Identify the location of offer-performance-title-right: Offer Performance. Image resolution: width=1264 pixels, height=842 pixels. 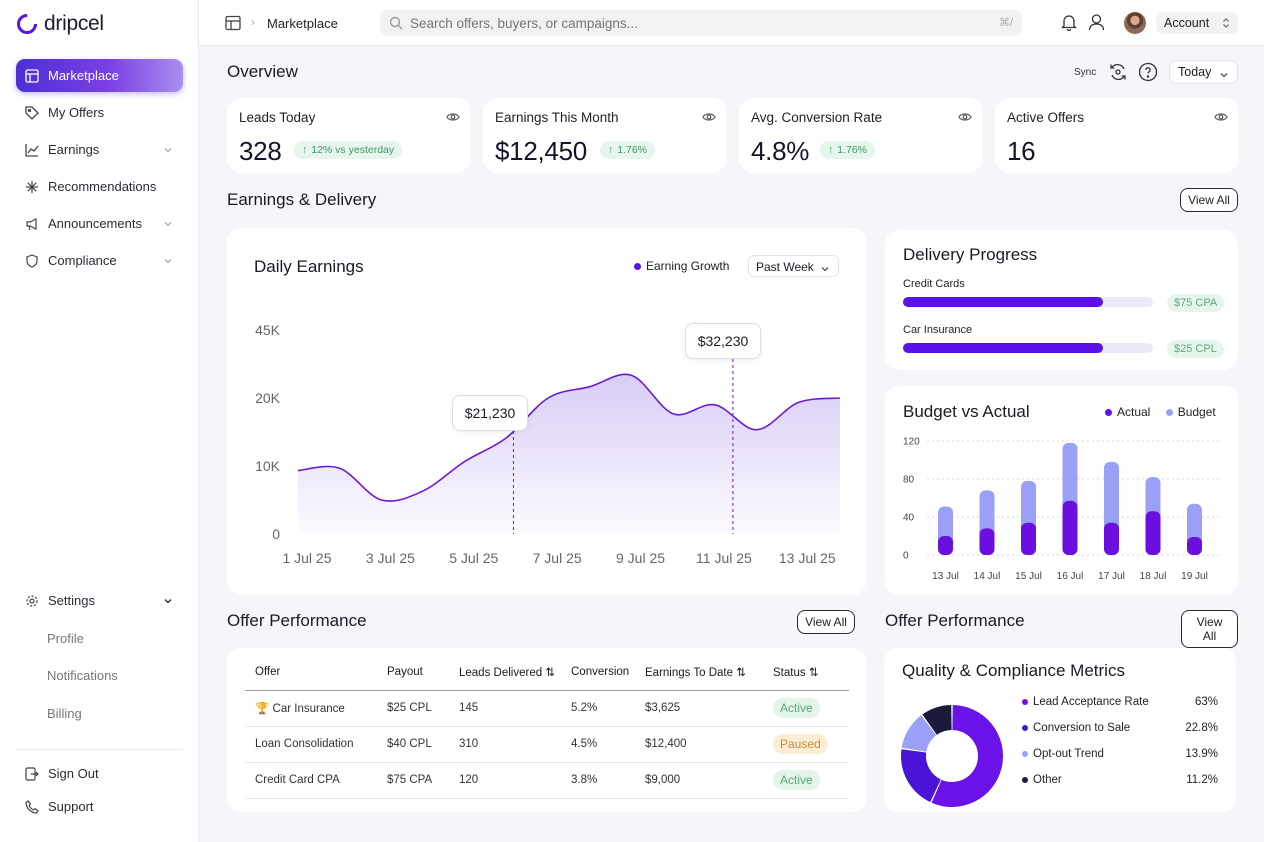
(955, 620).